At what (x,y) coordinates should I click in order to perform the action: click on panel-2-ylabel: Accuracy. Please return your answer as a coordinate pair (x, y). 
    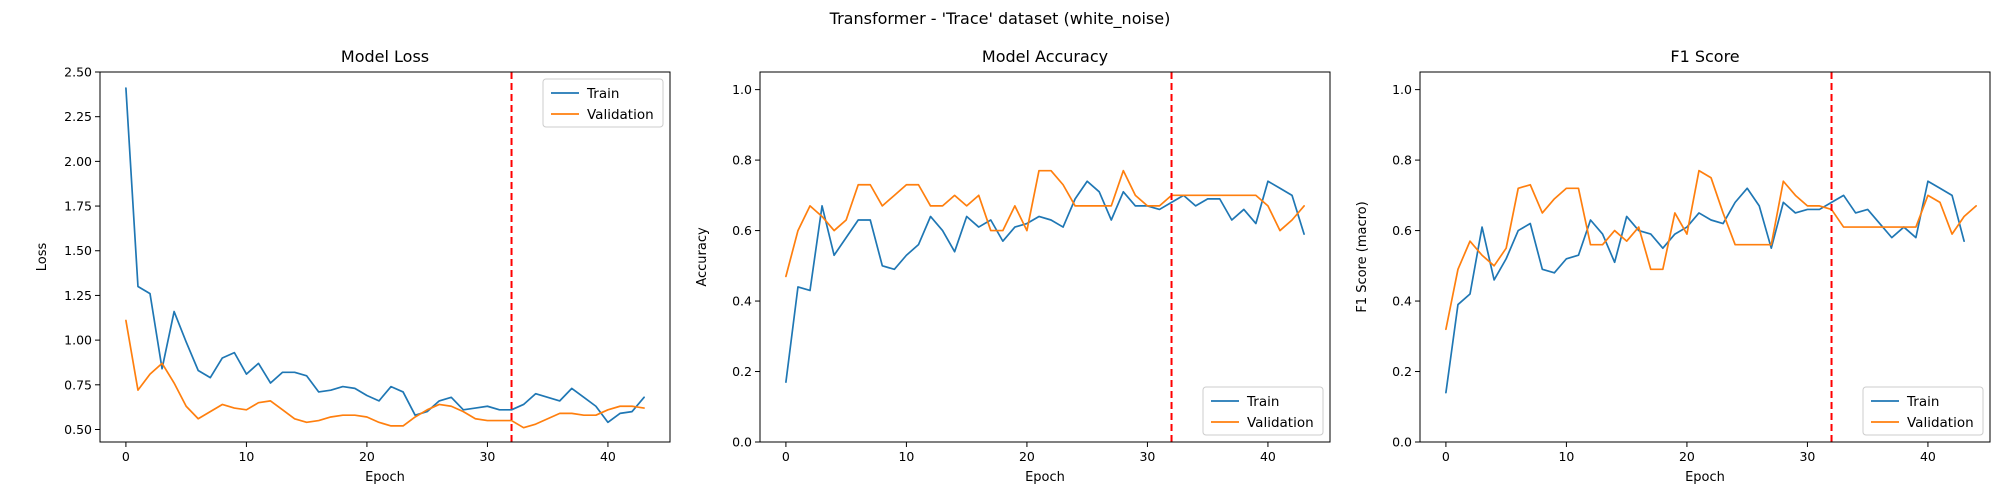
    Looking at the image, I should click on (702, 257).